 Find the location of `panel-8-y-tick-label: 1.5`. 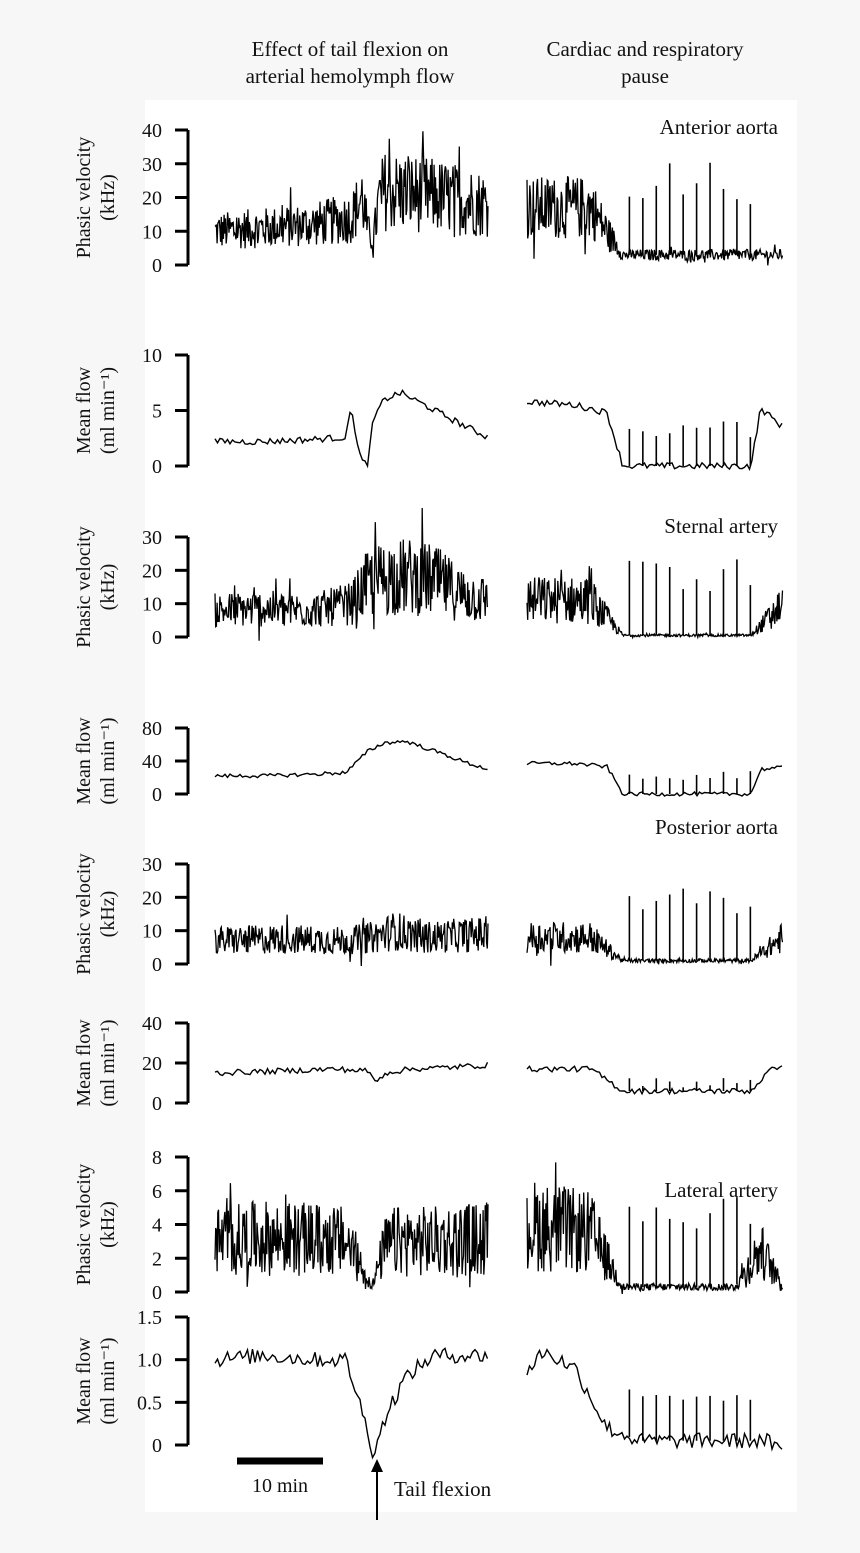

panel-8-y-tick-label: 1.5 is located at coordinates (149, 1318).